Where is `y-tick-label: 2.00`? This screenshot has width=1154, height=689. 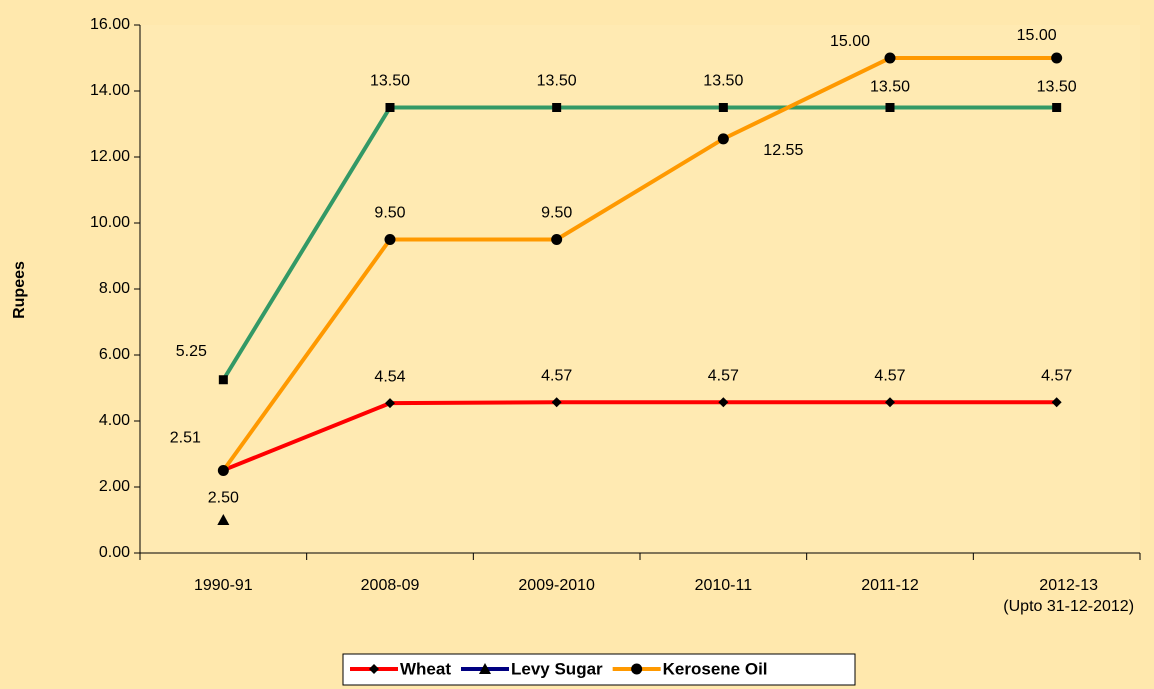
y-tick-label: 2.00 is located at coordinates (114, 486).